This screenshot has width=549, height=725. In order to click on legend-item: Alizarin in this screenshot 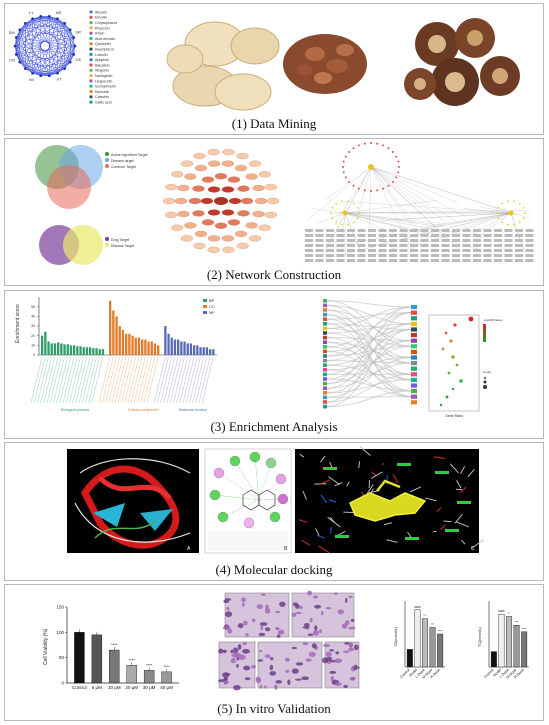, I will do `click(101, 12)`.